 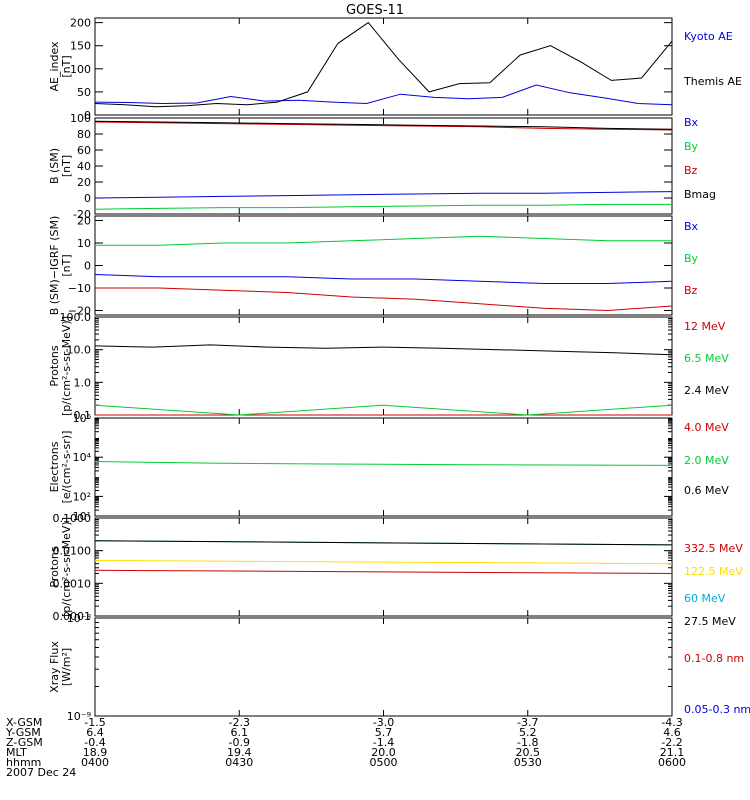 I want to click on legend-label: 332.5 MeV, so click(x=713, y=548).